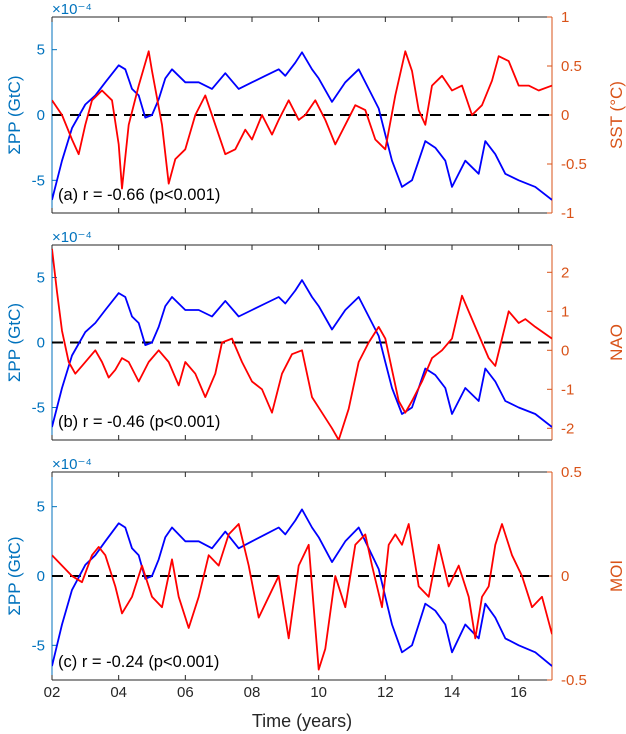 The image size is (626, 734). What do you see at coordinates (518, 692) in the screenshot?
I see `x-tick-label: 16` at bounding box center [518, 692].